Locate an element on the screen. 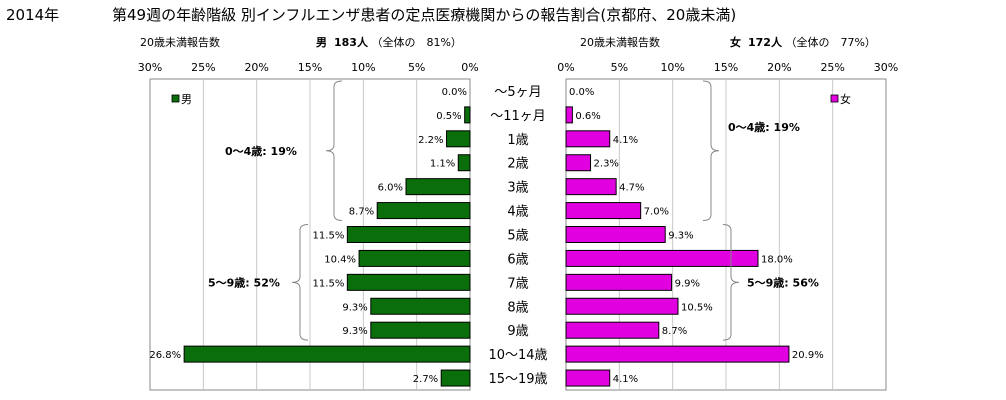  female-data-label: 9.9% is located at coordinates (687, 283).